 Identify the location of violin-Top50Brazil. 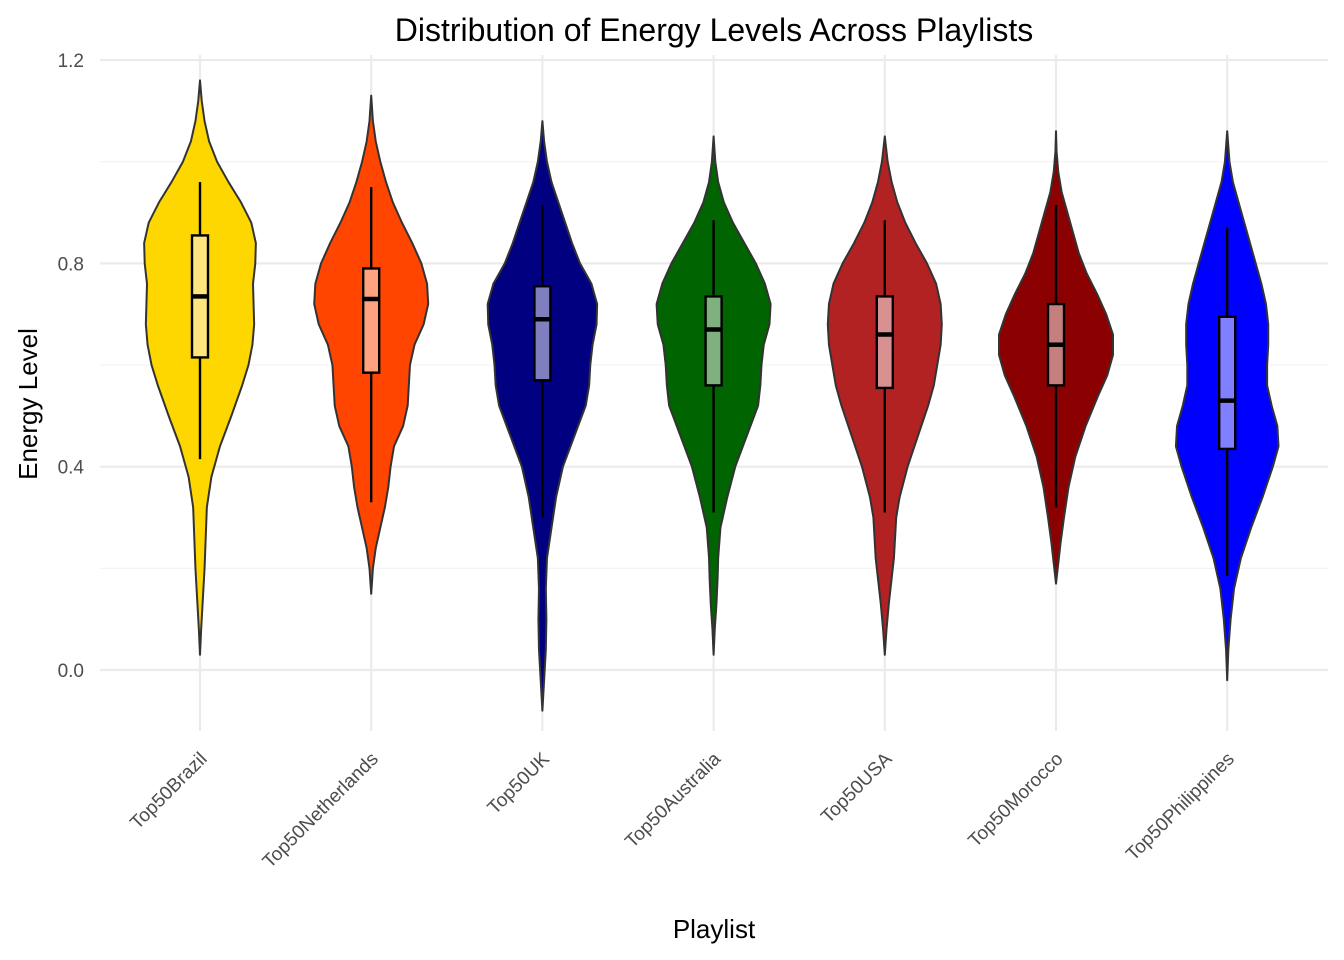
(200, 367).